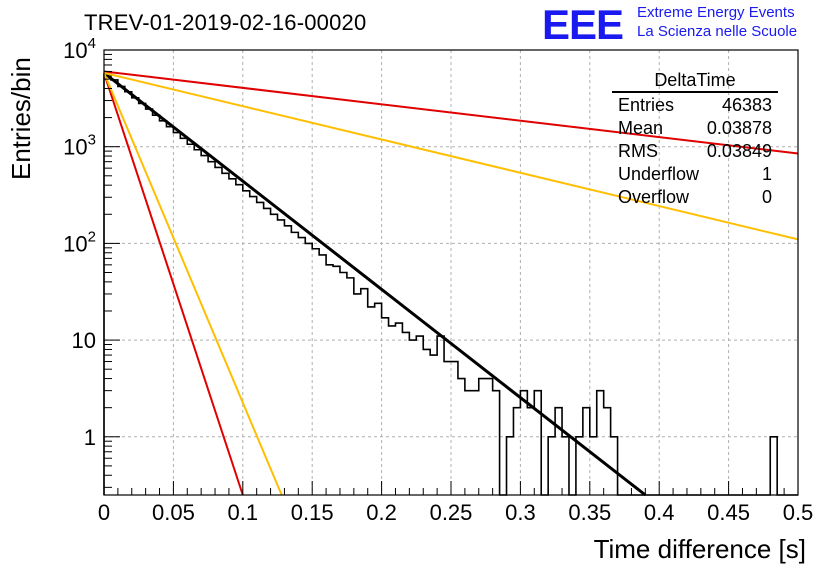 The width and height of the screenshot is (836, 572). Describe the element at coordinates (746, 105) in the screenshot. I see `stats-value: 46383` at that location.